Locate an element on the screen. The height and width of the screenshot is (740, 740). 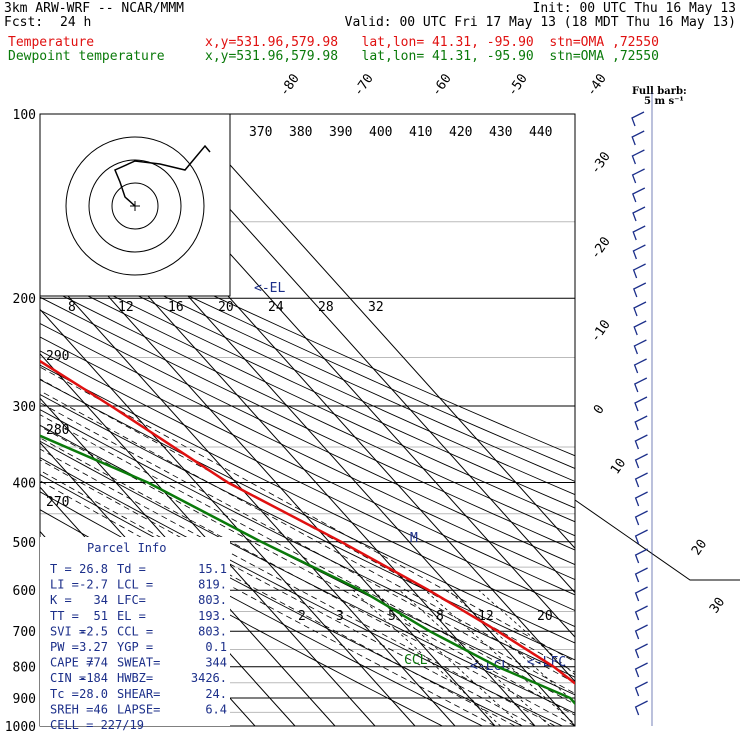
parcel-row-label-b: Td = is located at coordinates (131, 569).